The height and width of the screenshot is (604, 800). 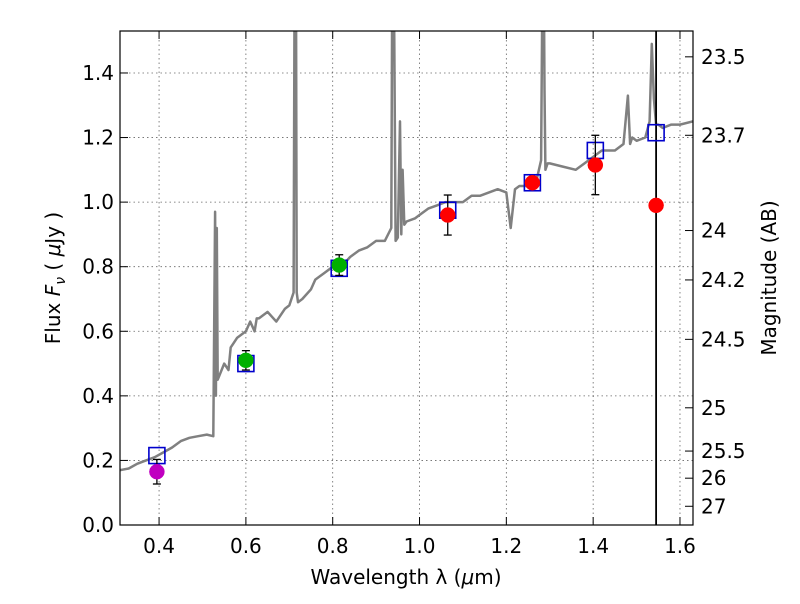 I want to click on x-tick-label: 1.2, so click(x=506, y=546).